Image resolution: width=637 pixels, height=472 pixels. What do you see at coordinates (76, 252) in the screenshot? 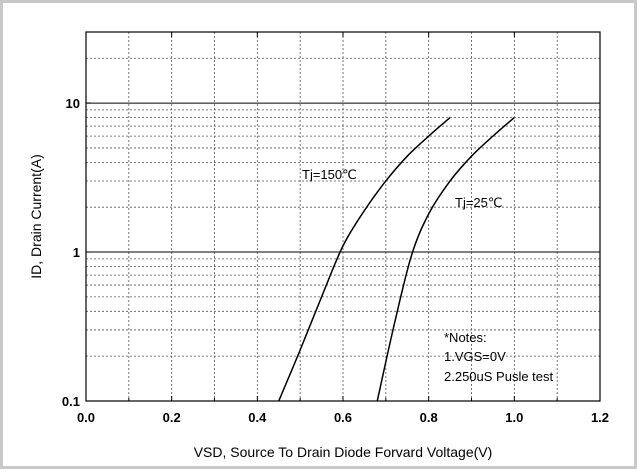
I see `y-tick-label: 1` at bounding box center [76, 252].